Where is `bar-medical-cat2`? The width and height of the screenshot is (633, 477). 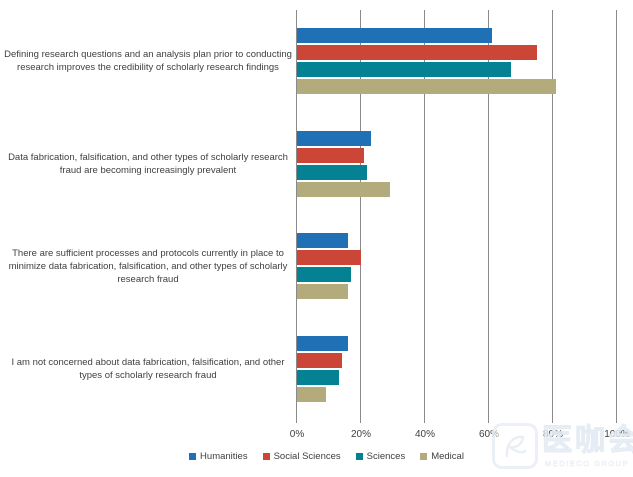 bar-medical-cat2 is located at coordinates (343, 189).